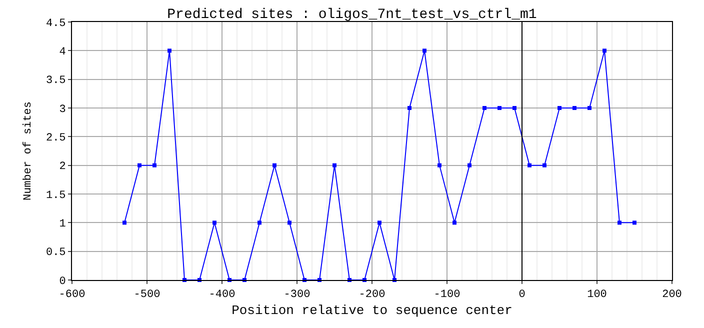 The height and width of the screenshot is (328, 704). What do you see at coordinates (447, 295) in the screenshot?
I see `x-tick-label: -100` at bounding box center [447, 295].